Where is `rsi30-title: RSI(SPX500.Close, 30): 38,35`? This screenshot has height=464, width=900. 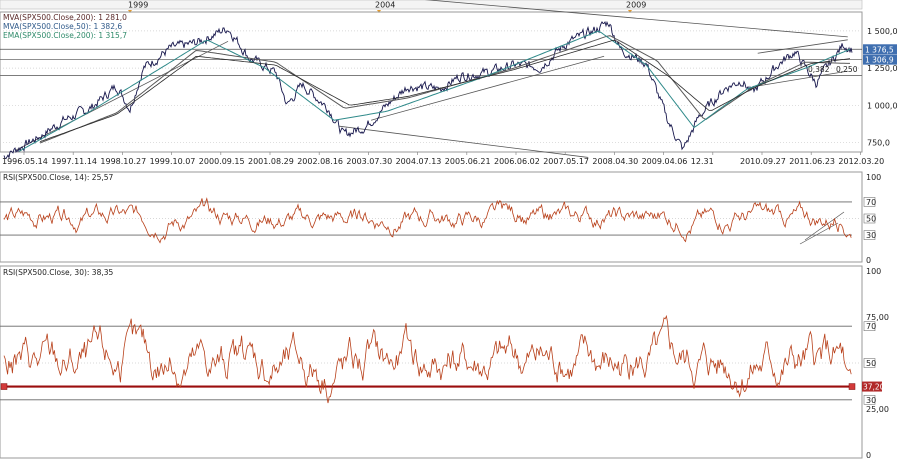
rsi30-title: RSI(SPX500.Close, 30): 38,35 is located at coordinates (58, 272).